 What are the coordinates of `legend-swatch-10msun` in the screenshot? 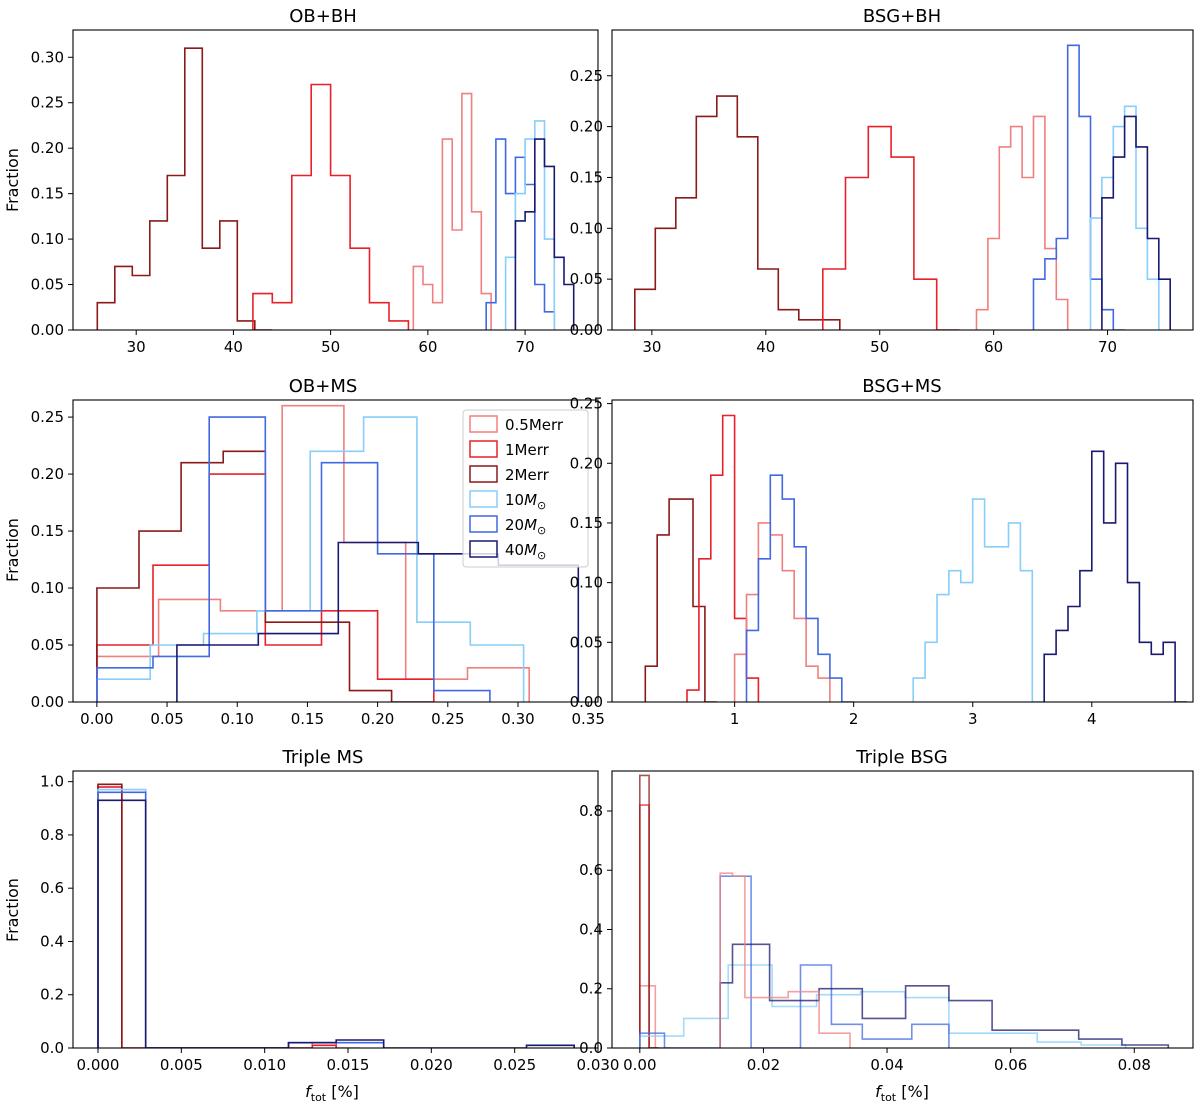 It's located at (483, 499).